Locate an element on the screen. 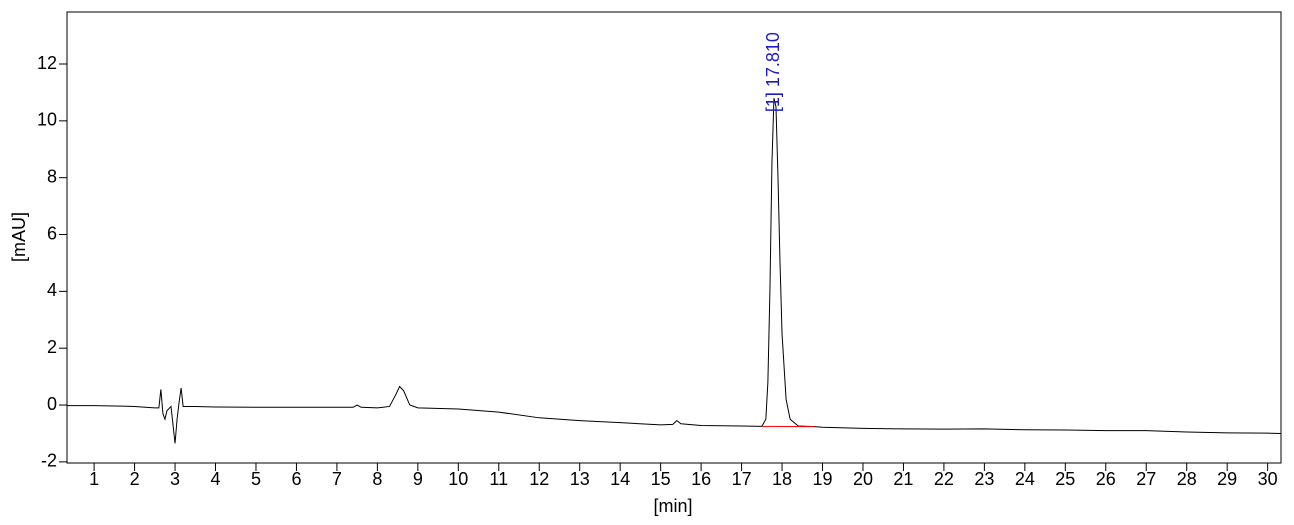 The height and width of the screenshot is (525, 1294). x-tick-label: 14 is located at coordinates (620, 479).